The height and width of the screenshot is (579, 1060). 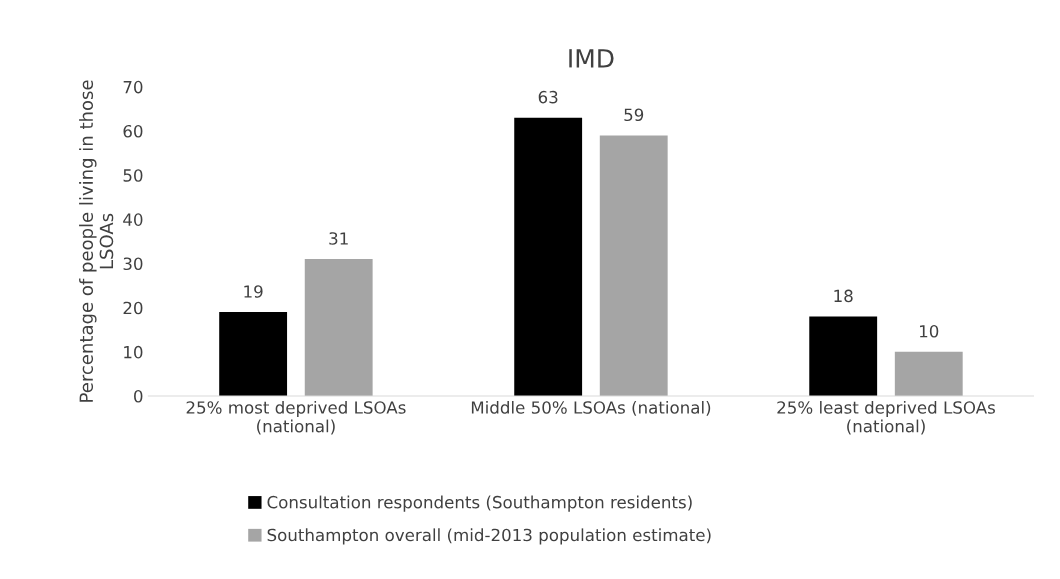 I want to click on y-tick-label: 50, so click(x=133, y=175).